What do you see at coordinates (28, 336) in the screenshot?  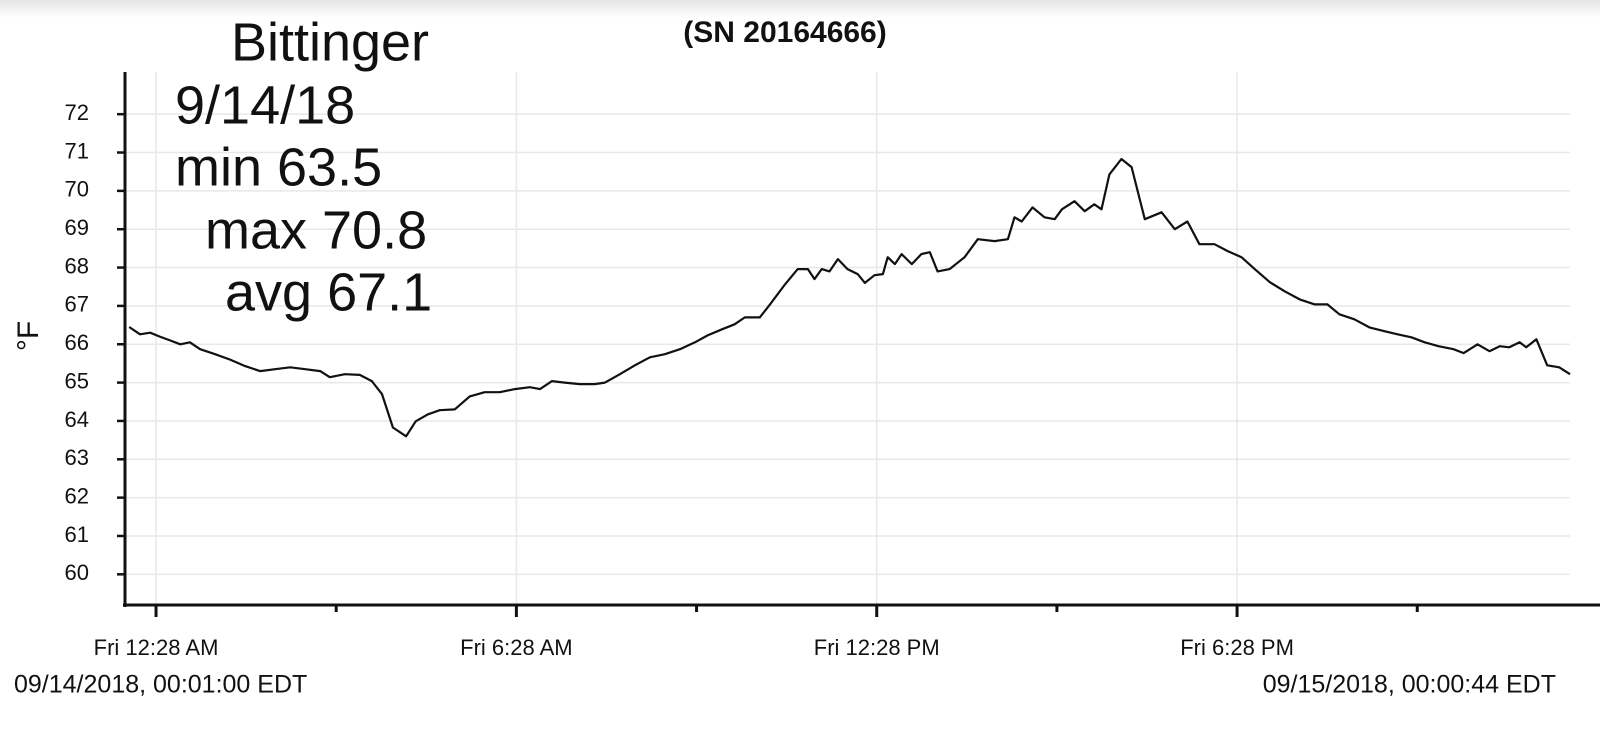 I see `y-axis-label: °F` at bounding box center [28, 336].